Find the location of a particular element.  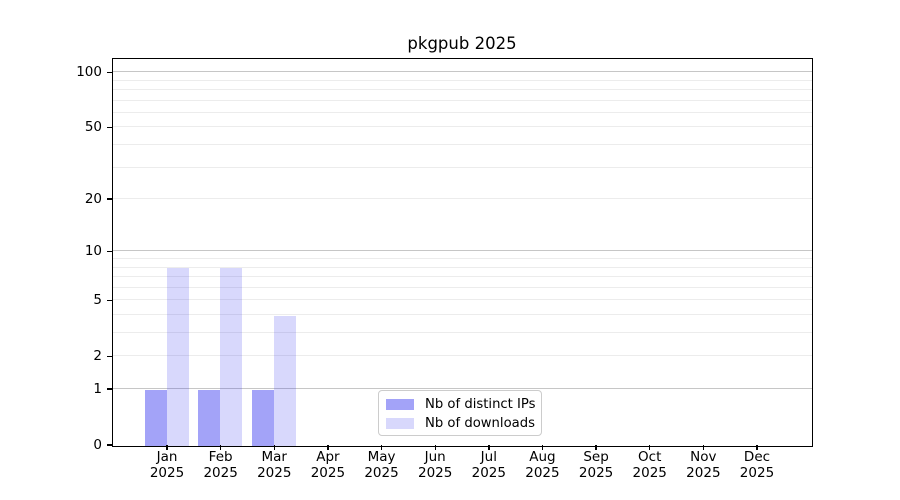

y-tick-label-2: 2 is located at coordinates (97, 356).